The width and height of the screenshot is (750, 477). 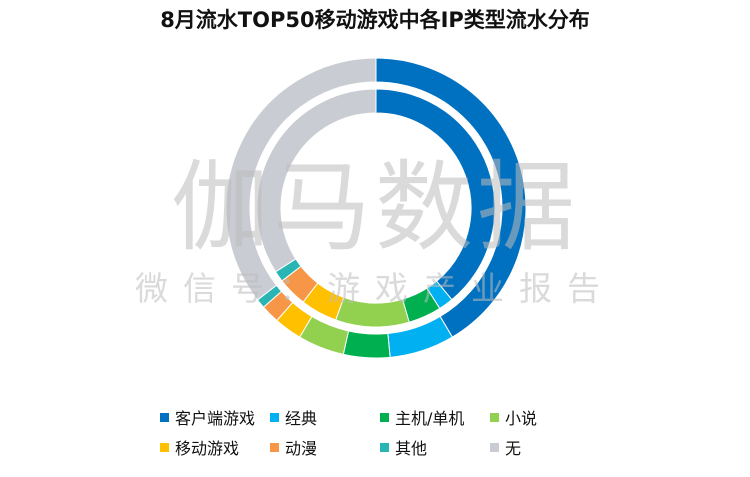 I want to click on legend-item: 其他, so click(x=403, y=447).